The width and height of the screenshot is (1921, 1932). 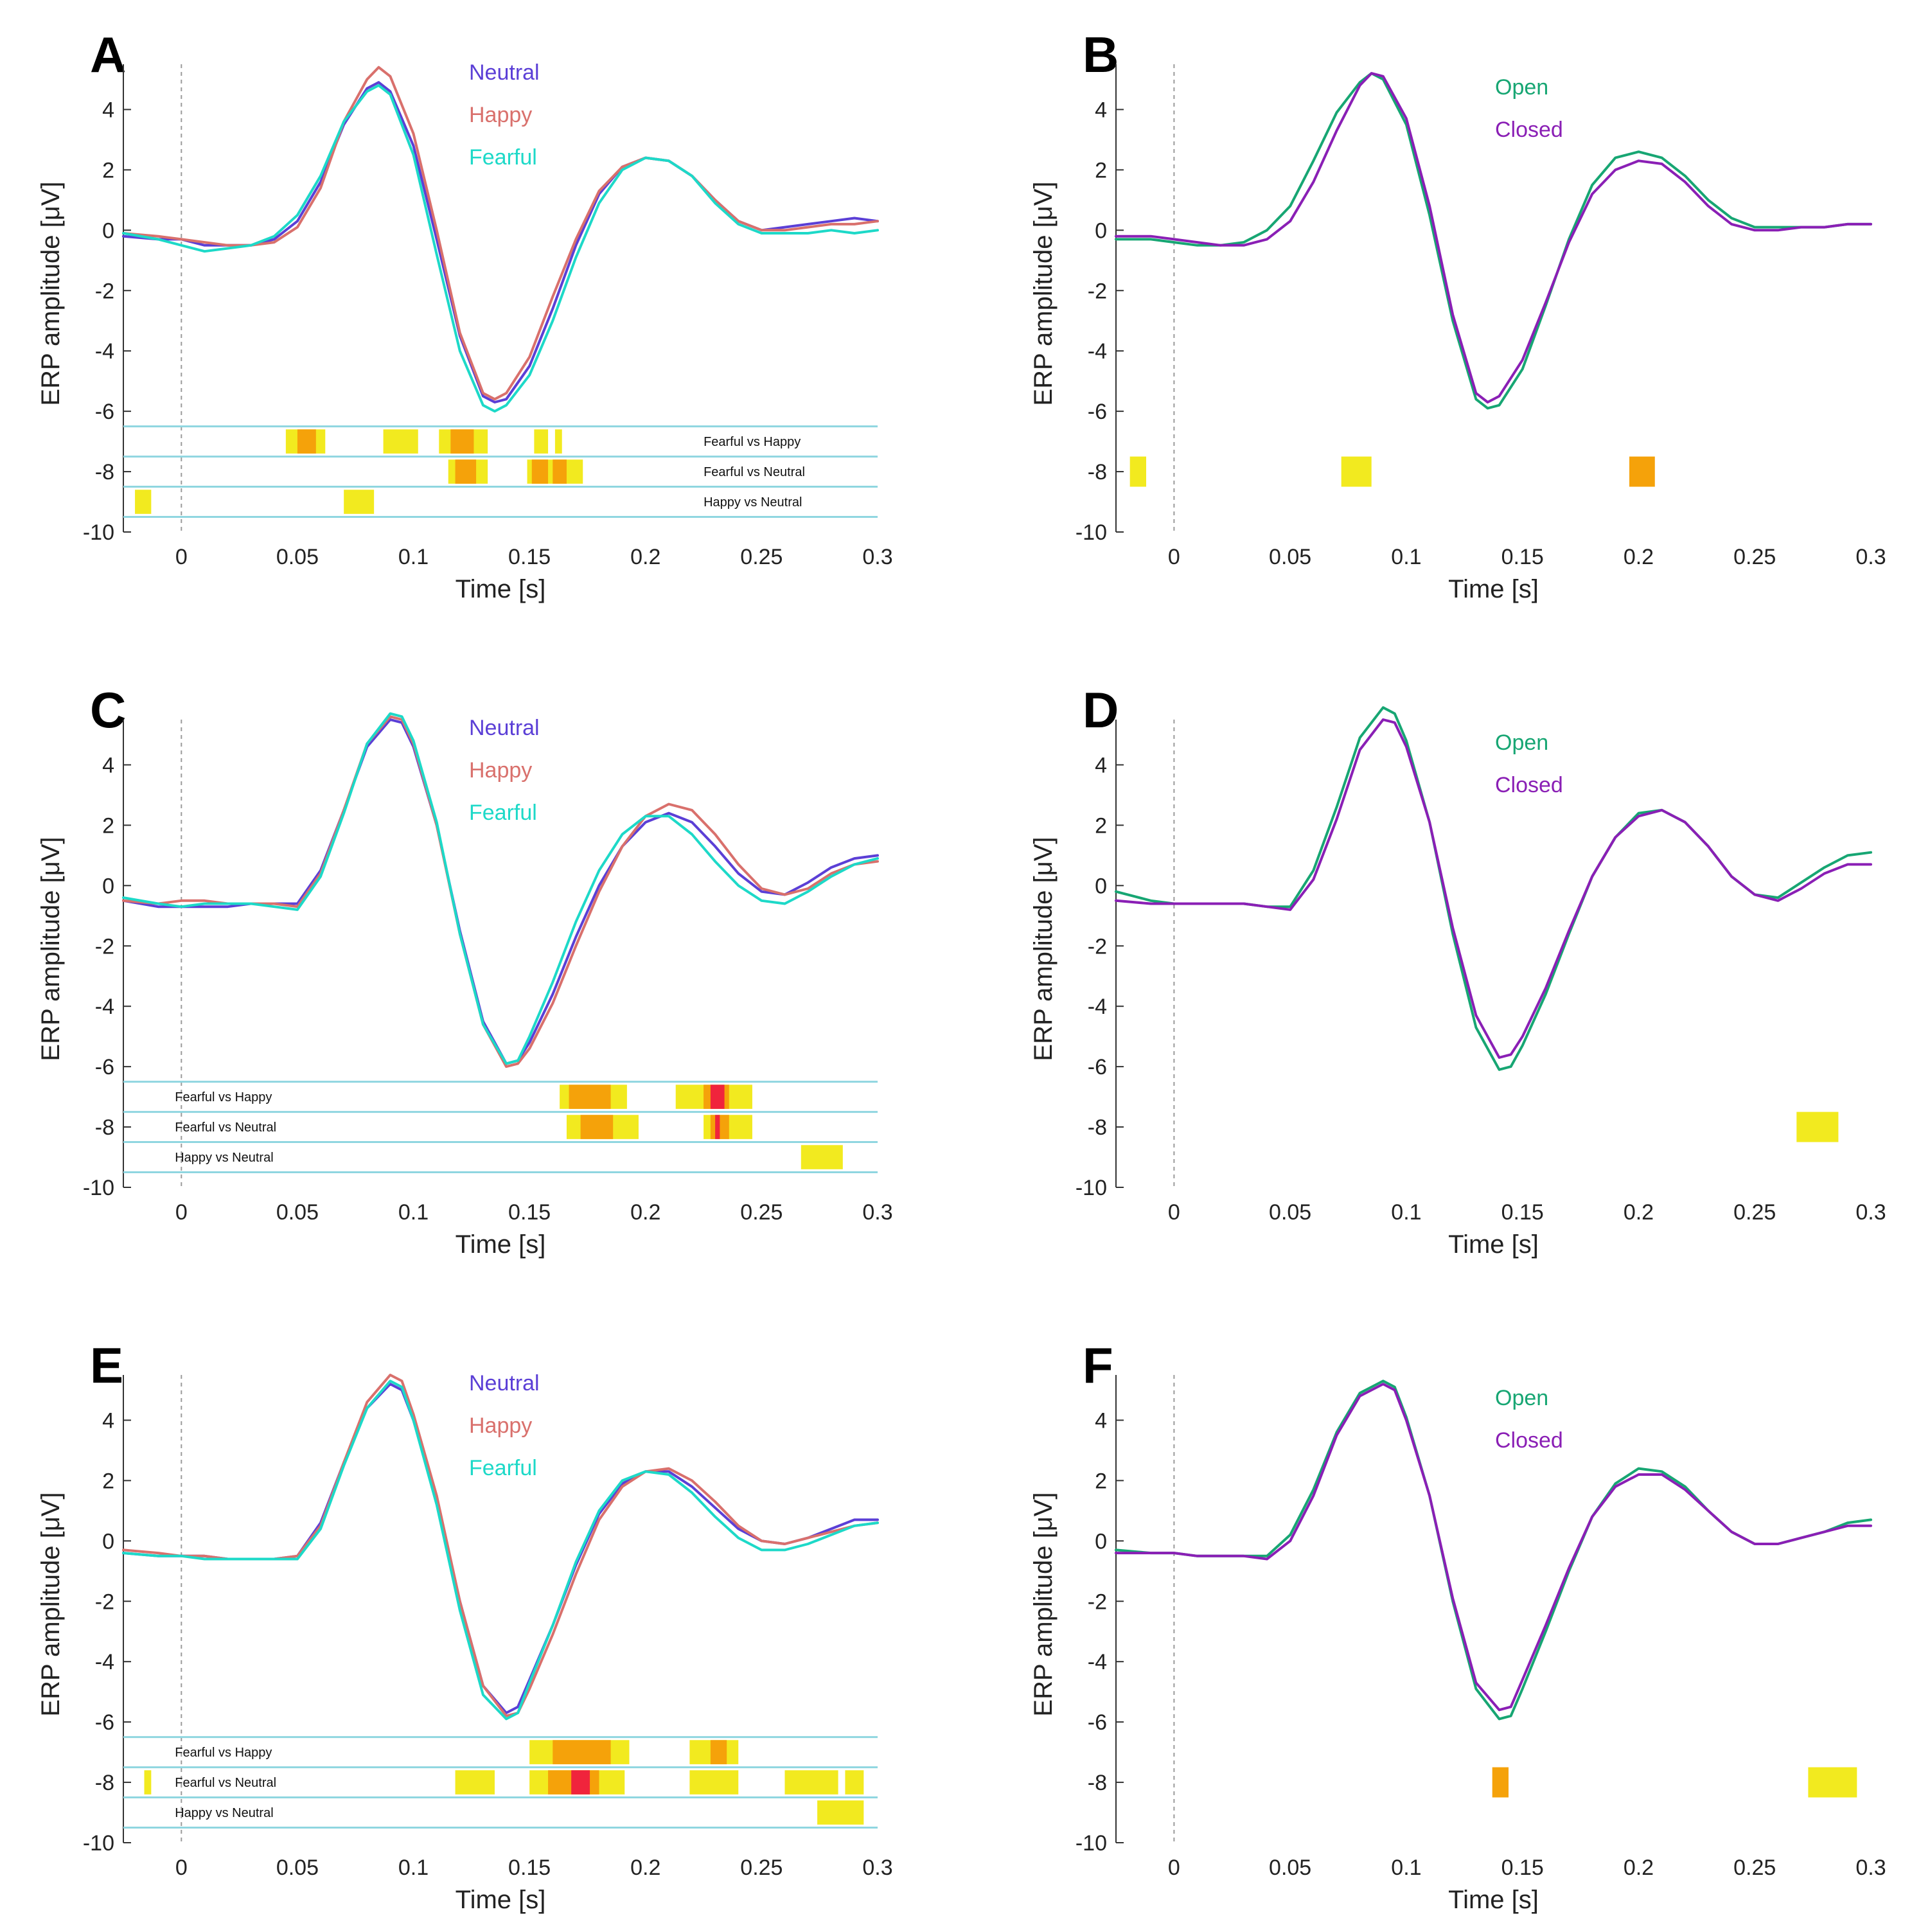 I want to click on panel-f-ytick-label: 2, so click(x=1101, y=1481).